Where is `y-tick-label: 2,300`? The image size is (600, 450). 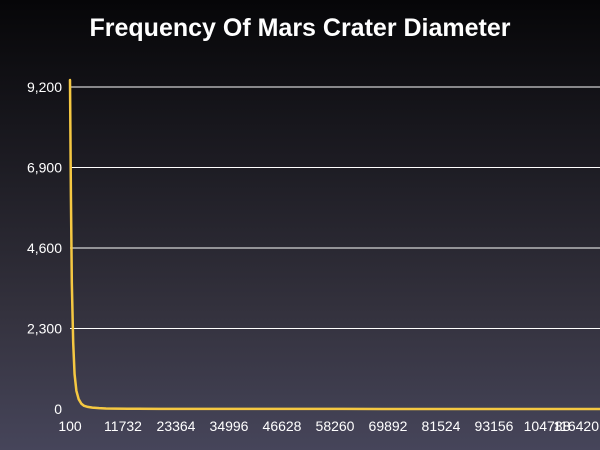 y-tick-label: 2,300 is located at coordinates (44, 329).